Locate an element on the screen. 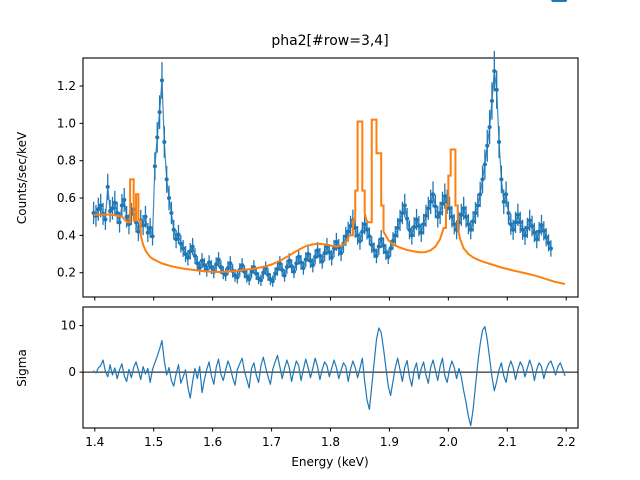 The width and height of the screenshot is (640, 480). upper-y-tick-label: 1.2 is located at coordinates (66, 86).